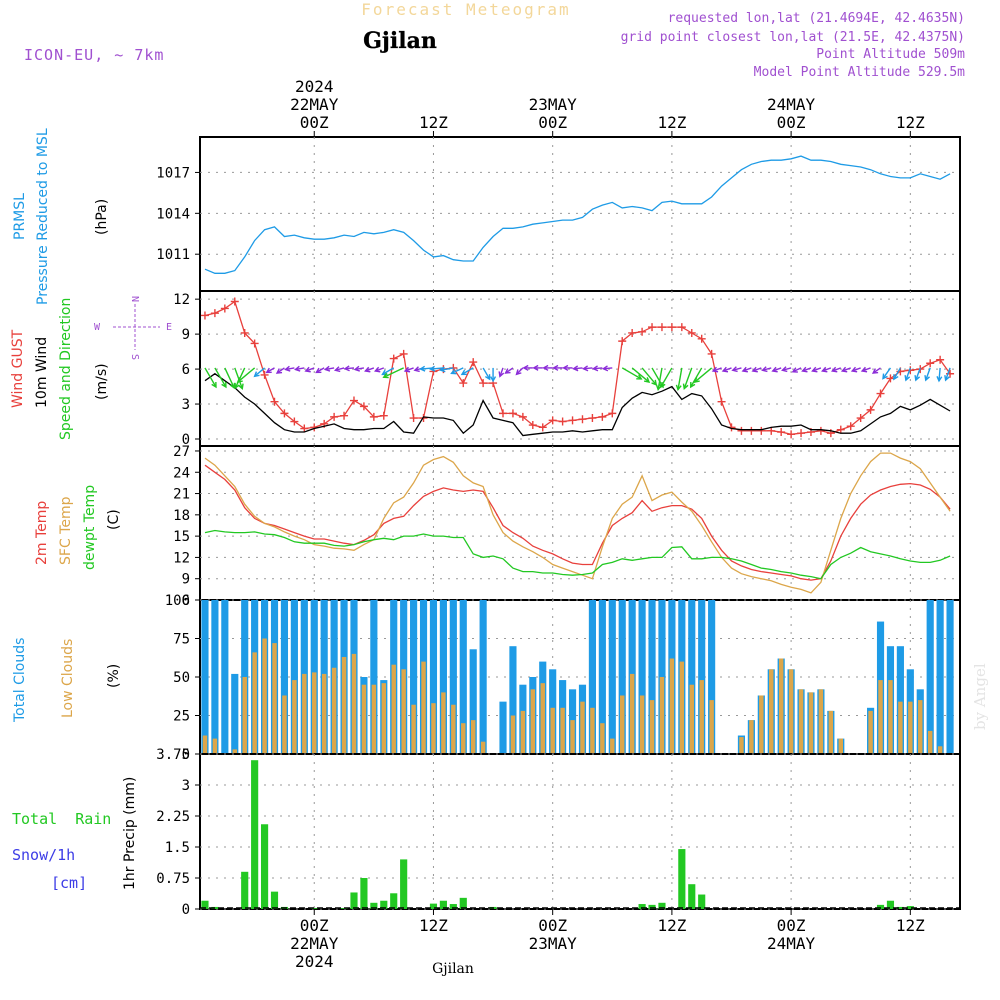 The width and height of the screenshot is (1000, 1000). What do you see at coordinates (102, 217) in the screenshot?
I see `pressure-unit: (hPa)` at bounding box center [102, 217].